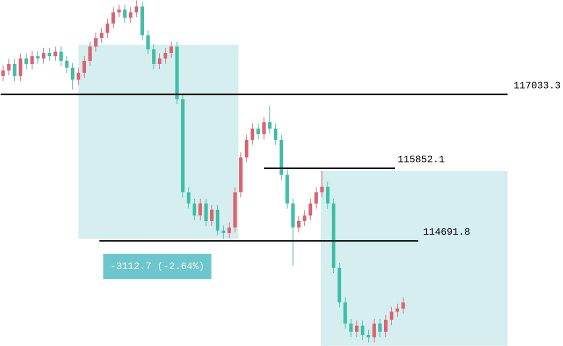 The image size is (563, 346). I want to click on text: 114691.8, so click(447, 231).